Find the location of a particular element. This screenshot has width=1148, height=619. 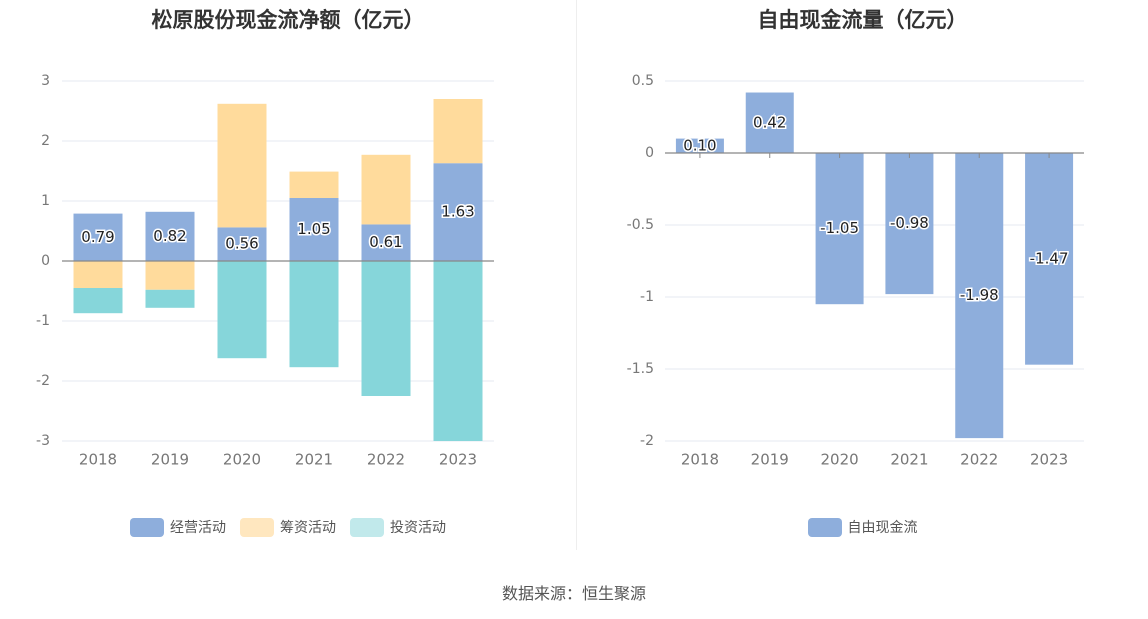

data-label: -1.05 is located at coordinates (839, 228).